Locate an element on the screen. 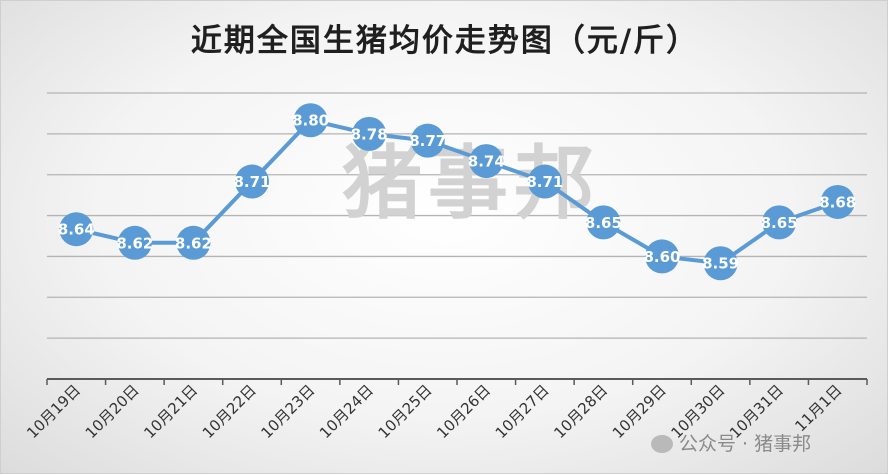 The width and height of the screenshot is (888, 475). data-label: 8.60 is located at coordinates (661, 257).